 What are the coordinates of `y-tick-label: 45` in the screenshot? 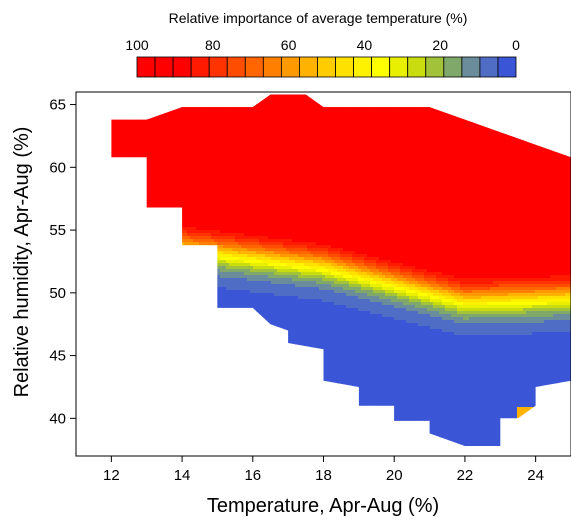 It's located at (57, 356).